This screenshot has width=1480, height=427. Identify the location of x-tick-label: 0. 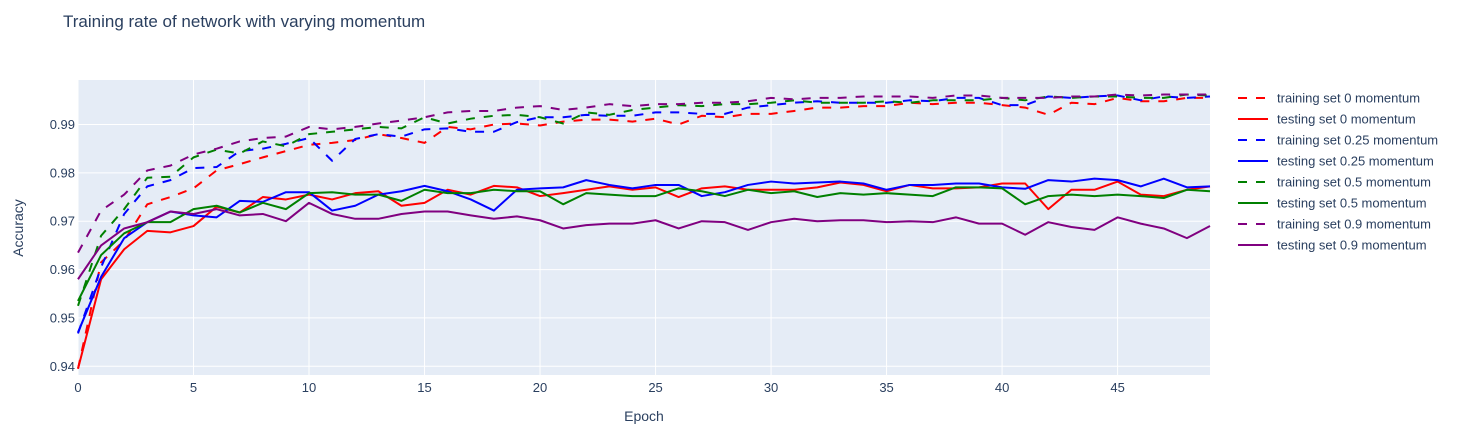
(77, 387).